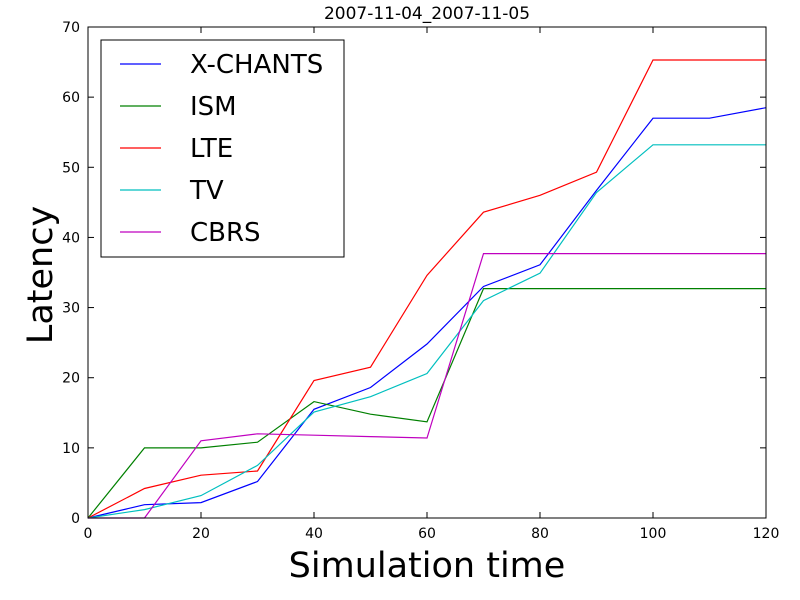  What do you see at coordinates (201, 534) in the screenshot?
I see `x-tick-label: 20` at bounding box center [201, 534].